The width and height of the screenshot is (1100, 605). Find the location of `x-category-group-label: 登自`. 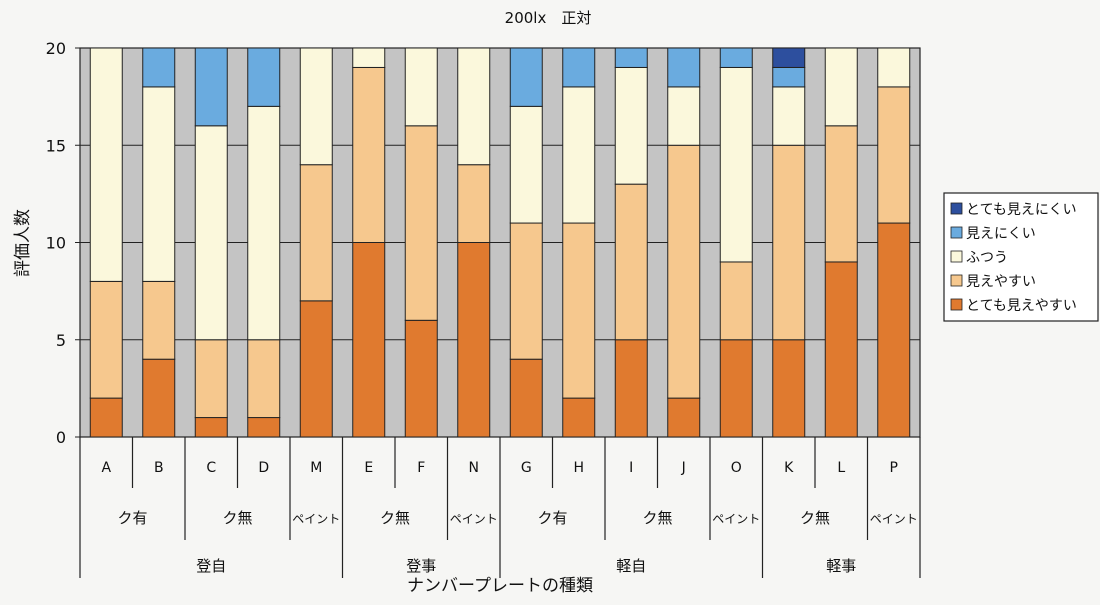

x-category-group-label: 登自 is located at coordinates (211, 566).